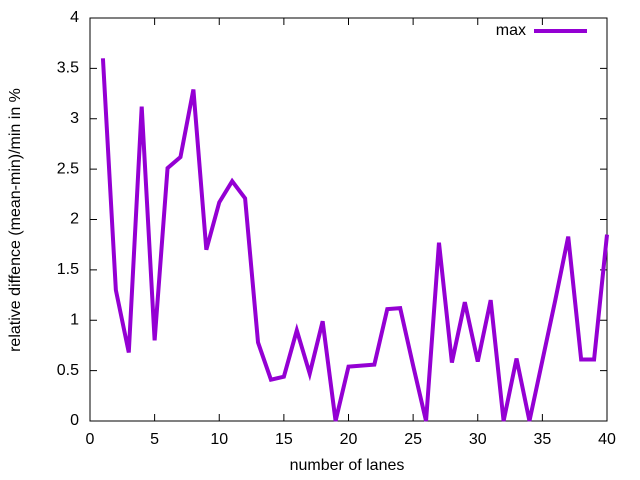 Image resolution: width=640 pixels, height=480 pixels. Describe the element at coordinates (347, 465) in the screenshot. I see `x-axis-label: number of lanes` at that location.